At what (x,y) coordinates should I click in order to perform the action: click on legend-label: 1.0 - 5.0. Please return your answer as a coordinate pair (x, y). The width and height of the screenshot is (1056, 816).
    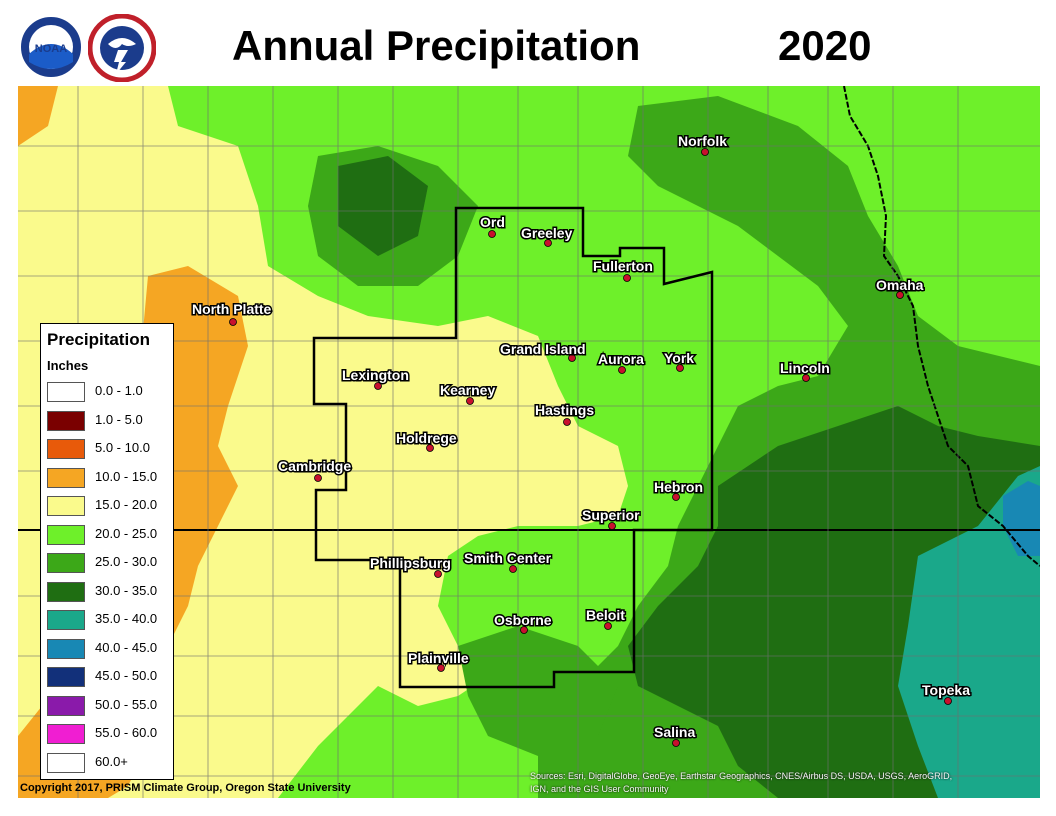
    Looking at the image, I should click on (119, 419).